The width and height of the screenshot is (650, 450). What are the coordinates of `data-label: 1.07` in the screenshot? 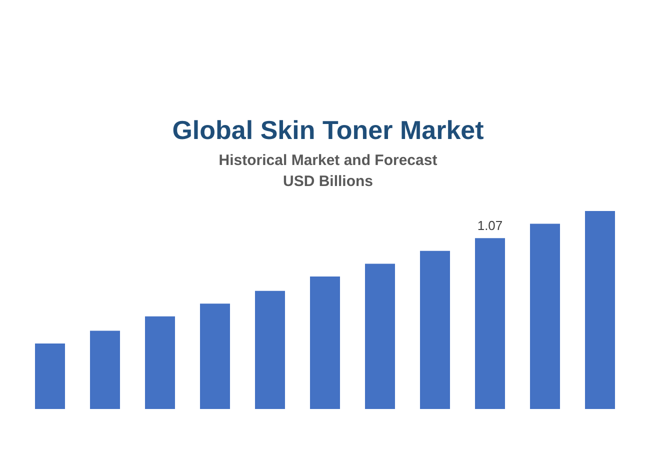 It's located at (490, 226).